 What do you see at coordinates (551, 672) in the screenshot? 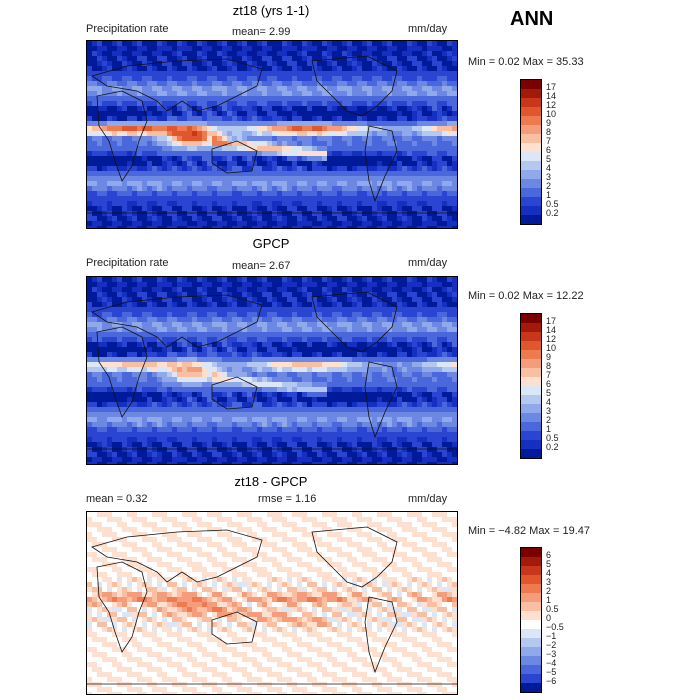
I see `colorbar-label: −5` at bounding box center [551, 672].